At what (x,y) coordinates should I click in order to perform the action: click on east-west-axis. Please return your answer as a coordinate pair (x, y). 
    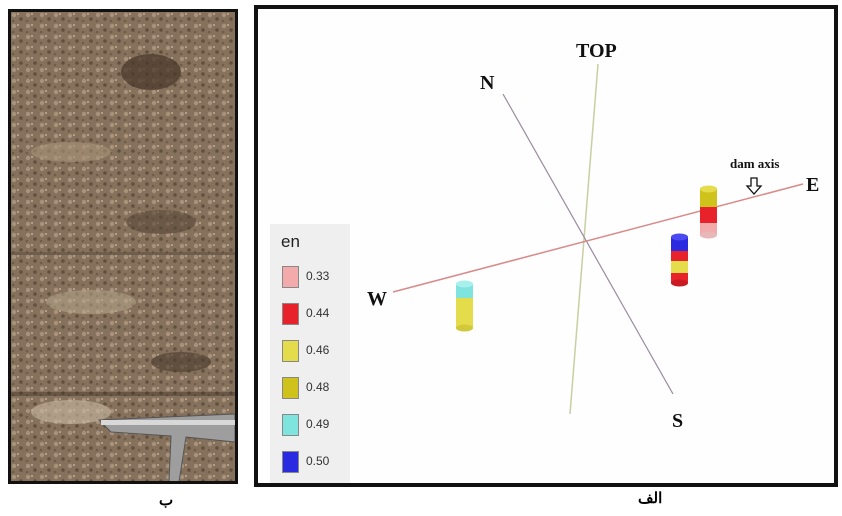
    Looking at the image, I should click on (598, 238).